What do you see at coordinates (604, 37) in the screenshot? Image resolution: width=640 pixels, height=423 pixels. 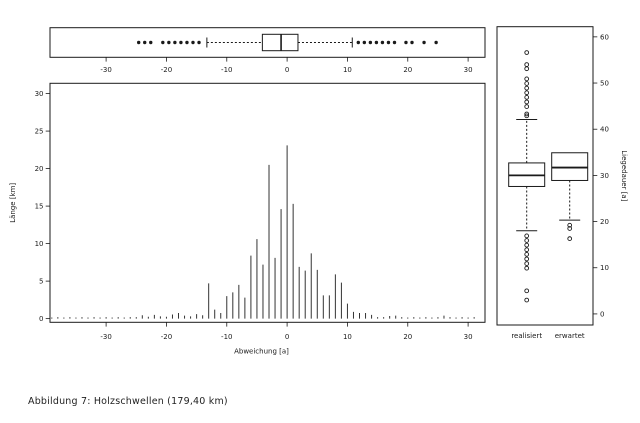 I see `right-y-tick-label: 60` at bounding box center [604, 37].